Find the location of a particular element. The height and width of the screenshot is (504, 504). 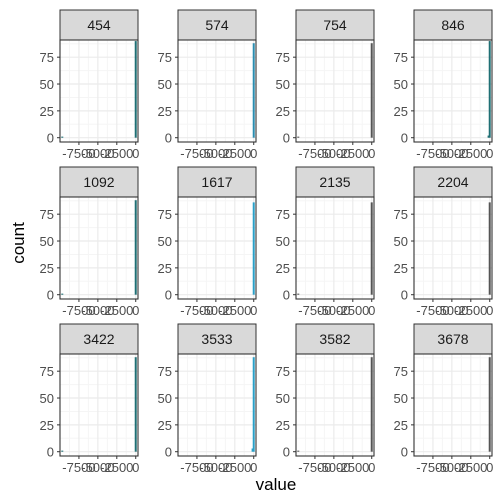

facet-strip-label: 2204 is located at coordinates (452, 182).